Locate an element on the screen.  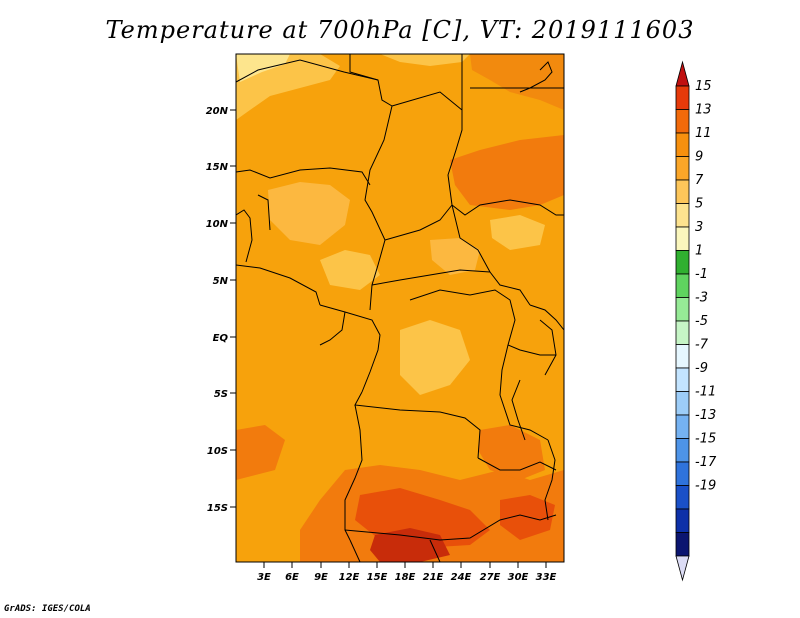
lat-tick-label: EQ is located at coordinates (221, 338).